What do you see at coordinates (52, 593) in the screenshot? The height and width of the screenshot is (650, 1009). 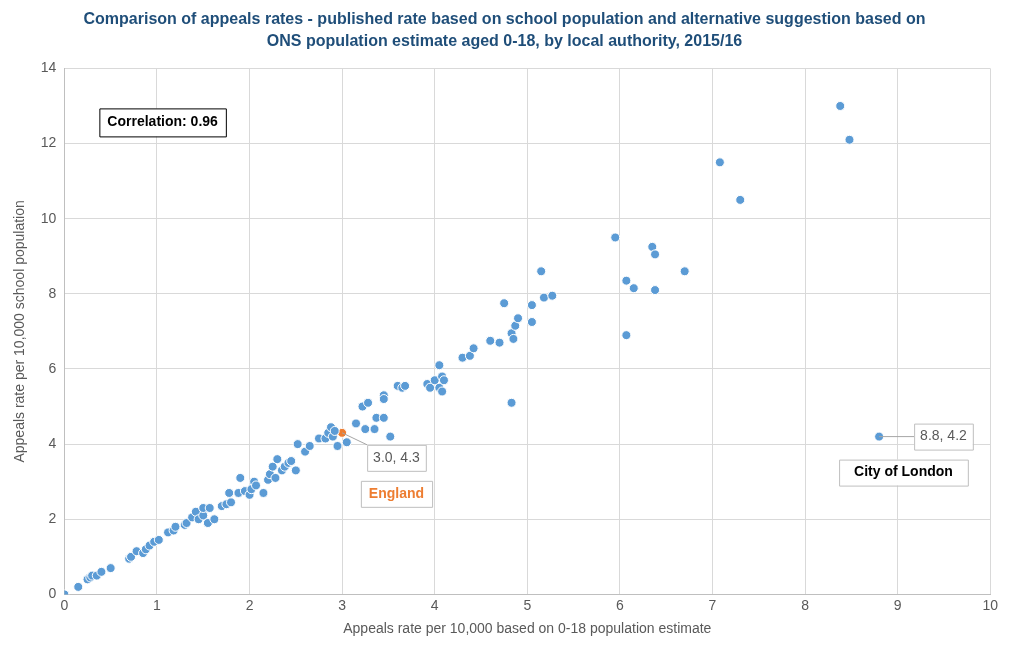 I see `y-tick-label: 0` at bounding box center [52, 593].